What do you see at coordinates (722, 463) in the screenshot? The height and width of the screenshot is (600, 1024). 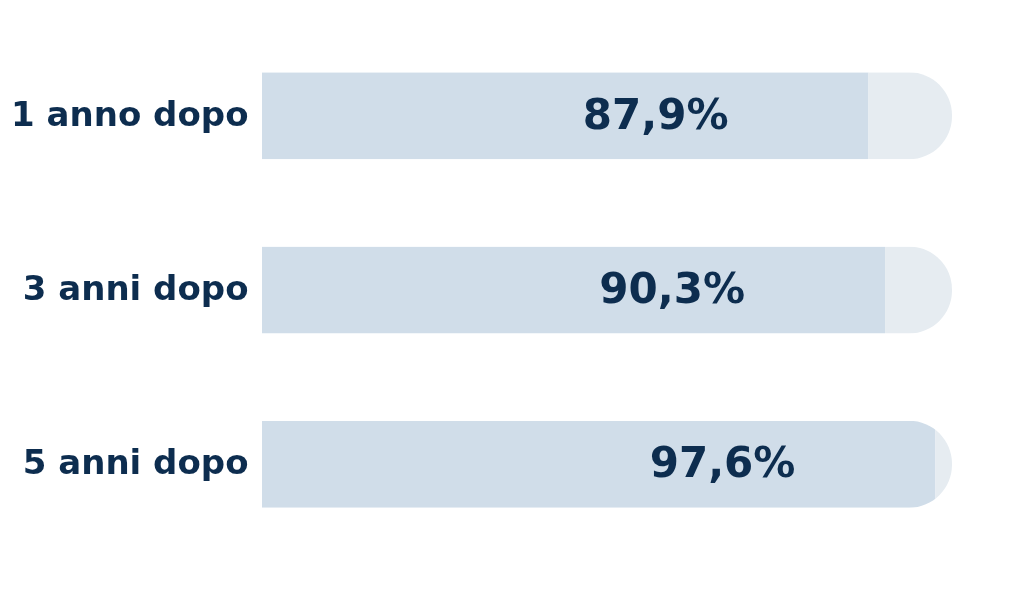 I see `data-label: 97,6%` at bounding box center [722, 463].